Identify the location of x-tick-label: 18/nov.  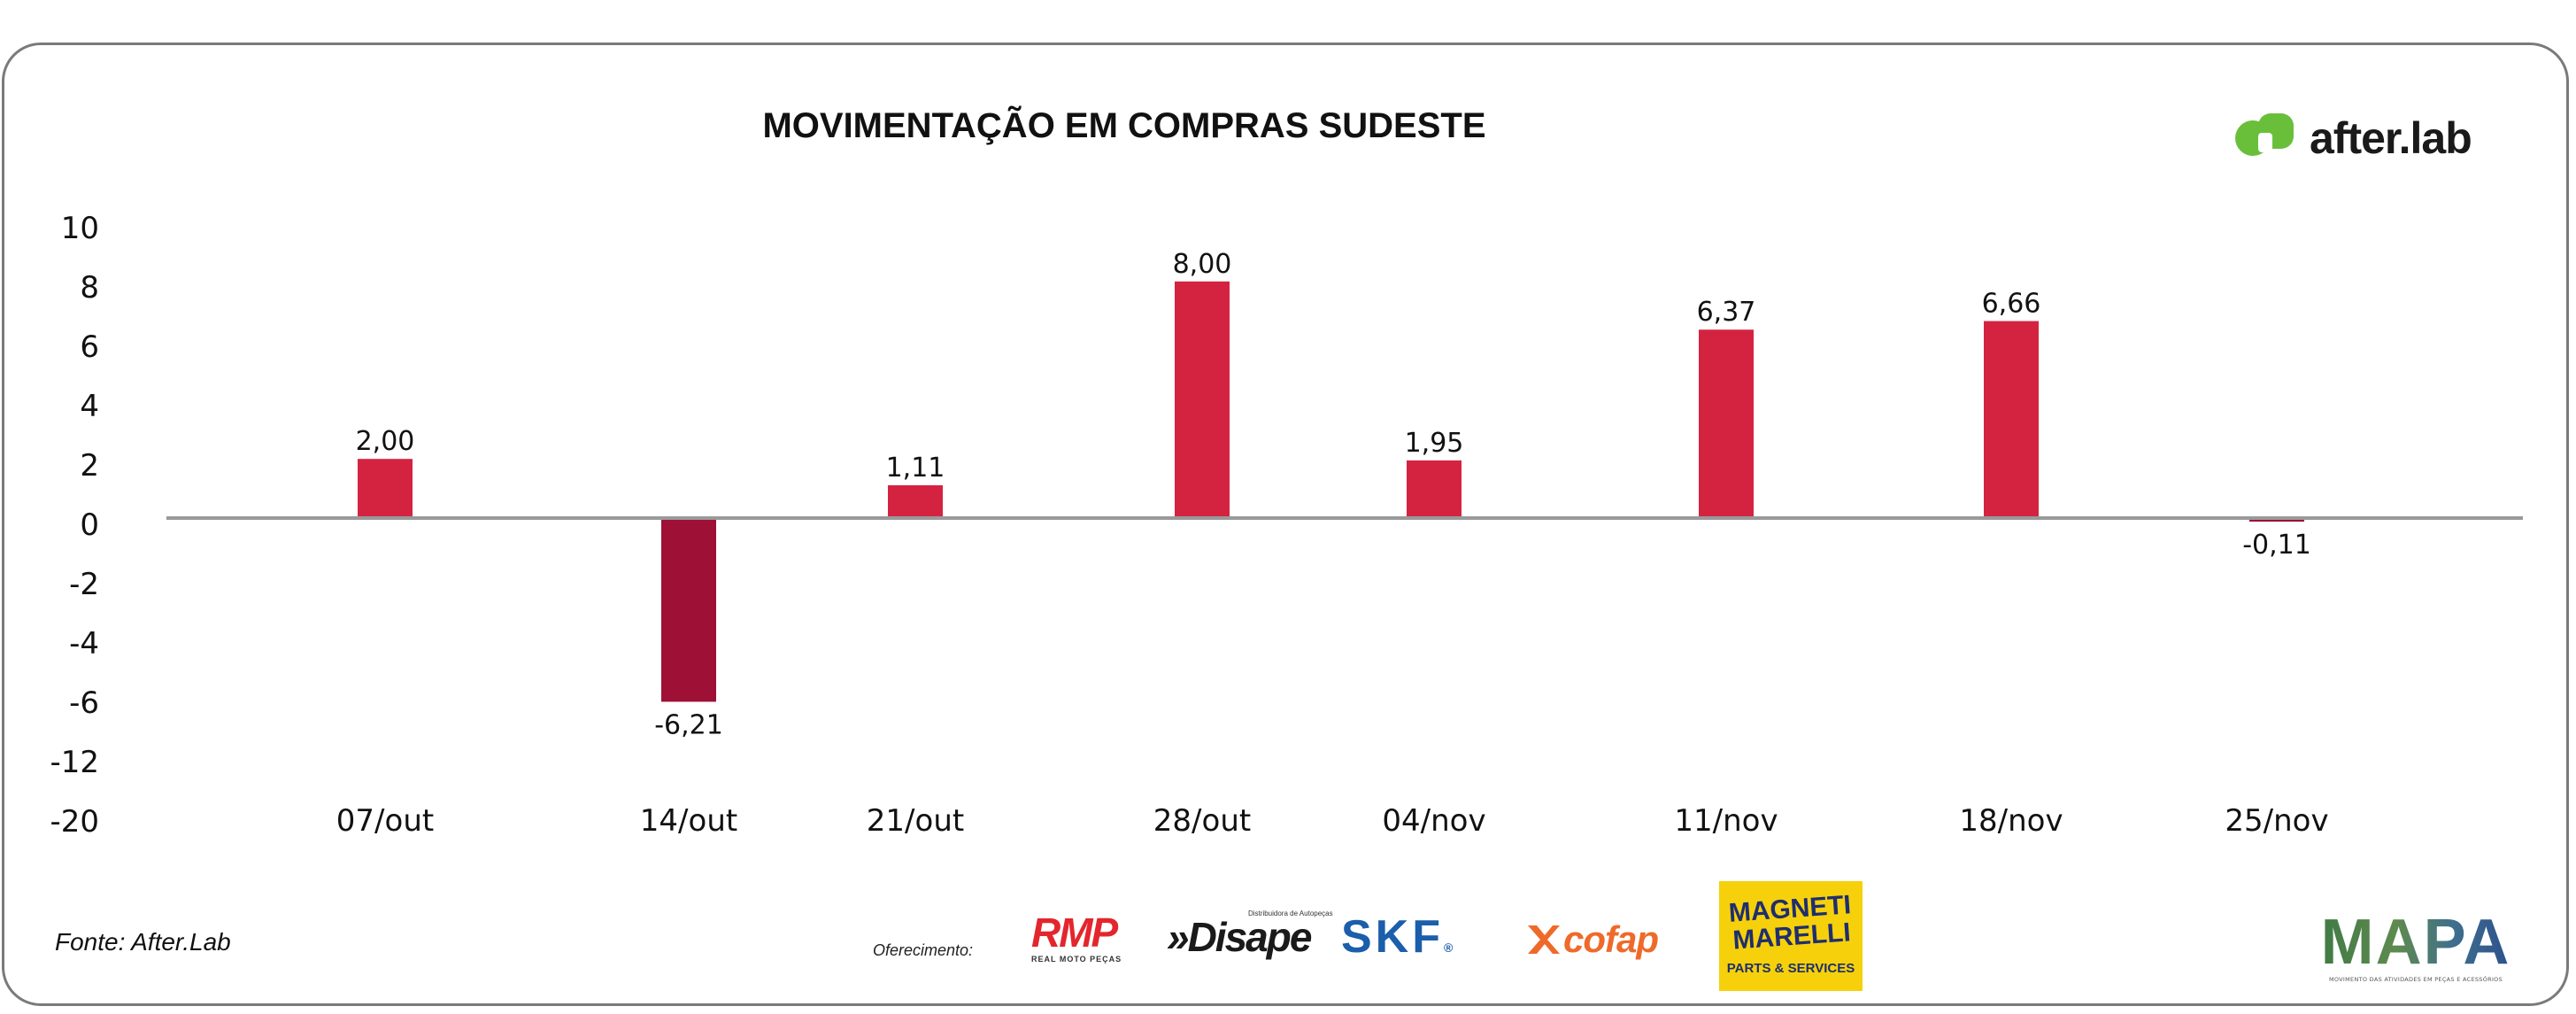
(2011, 821).